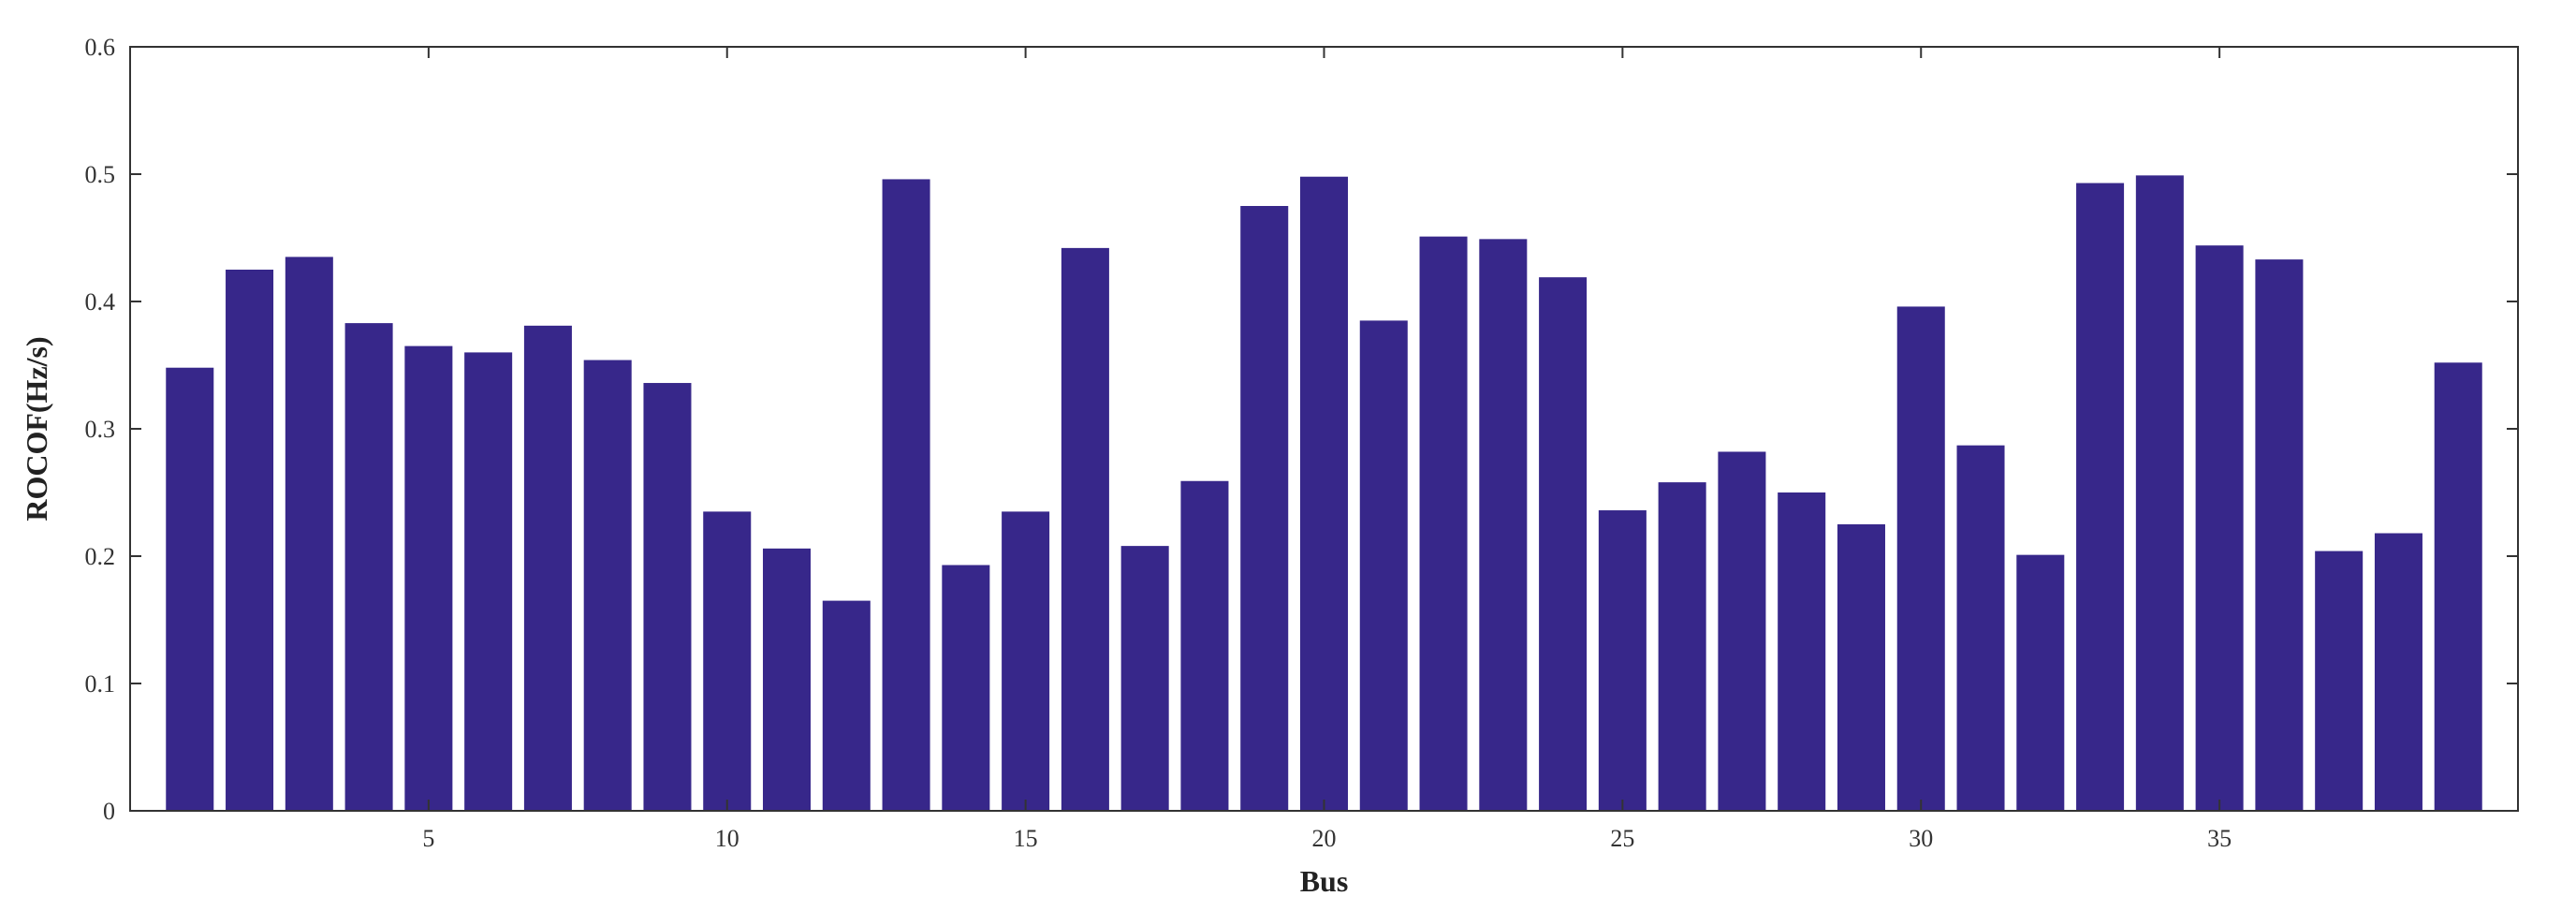 This screenshot has width=2576, height=911. Describe the element at coordinates (1622, 838) in the screenshot. I see `x-tick-label: 25` at that location.